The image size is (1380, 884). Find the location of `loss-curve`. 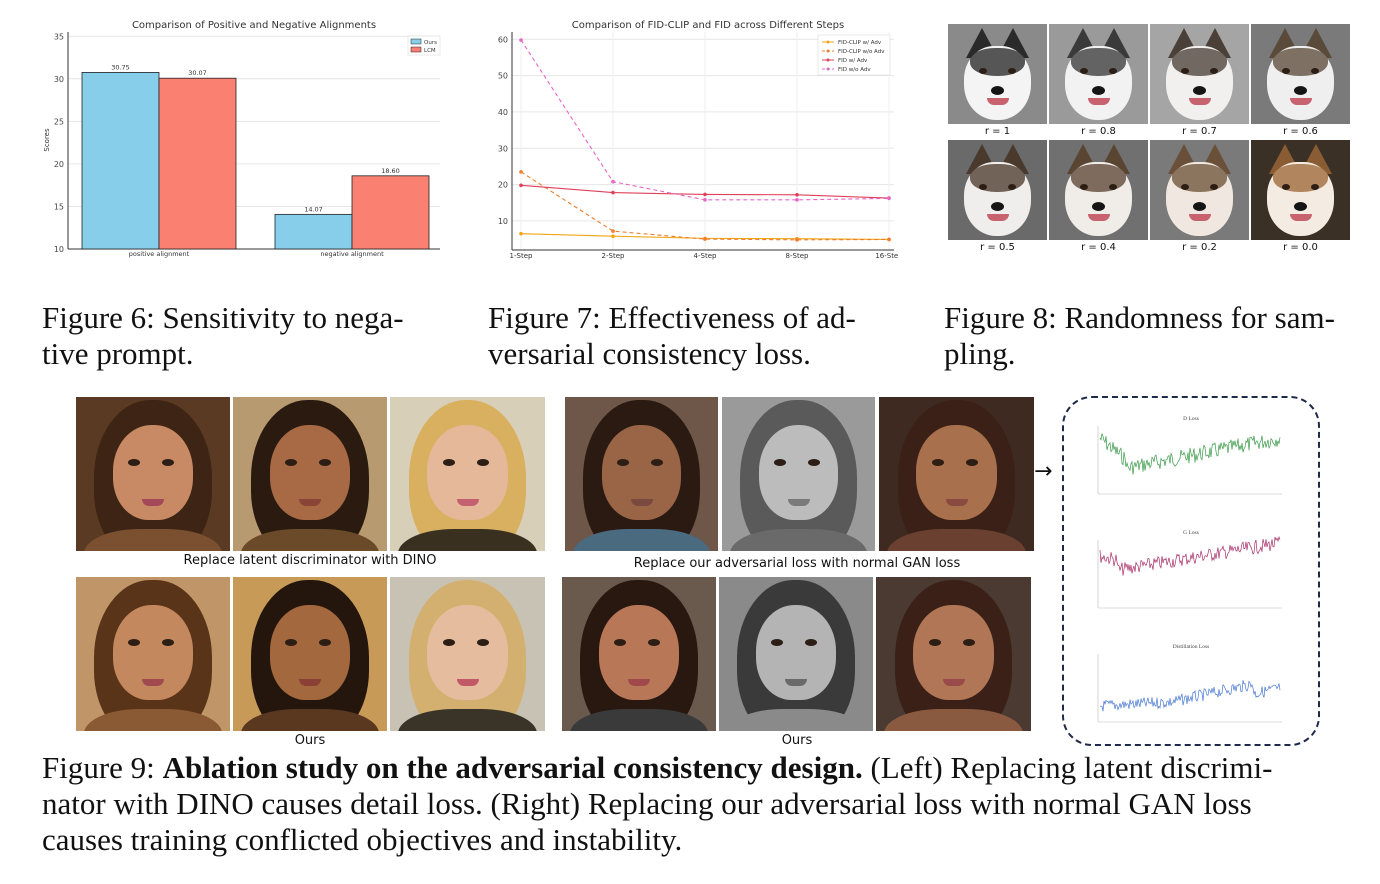

loss-curve is located at coordinates (1190, 696).